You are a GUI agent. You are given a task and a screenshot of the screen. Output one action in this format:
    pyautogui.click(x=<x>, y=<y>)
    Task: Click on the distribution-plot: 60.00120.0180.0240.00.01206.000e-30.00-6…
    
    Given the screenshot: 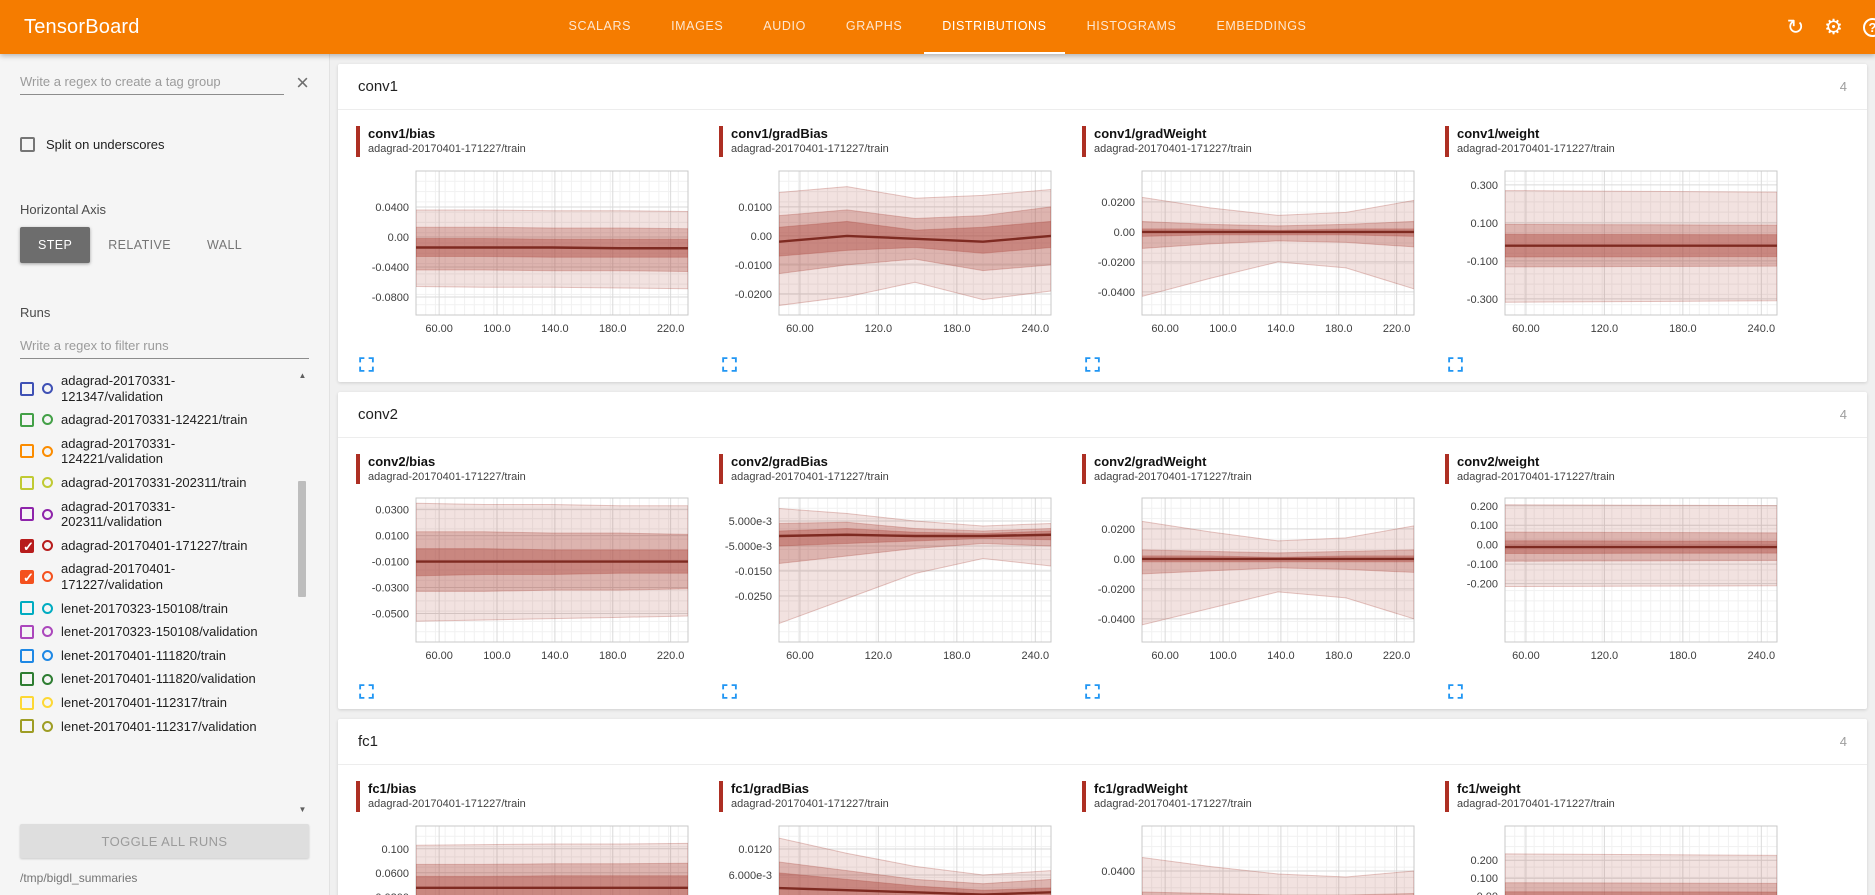 What is the action you would take?
    pyautogui.click(x=890, y=860)
    